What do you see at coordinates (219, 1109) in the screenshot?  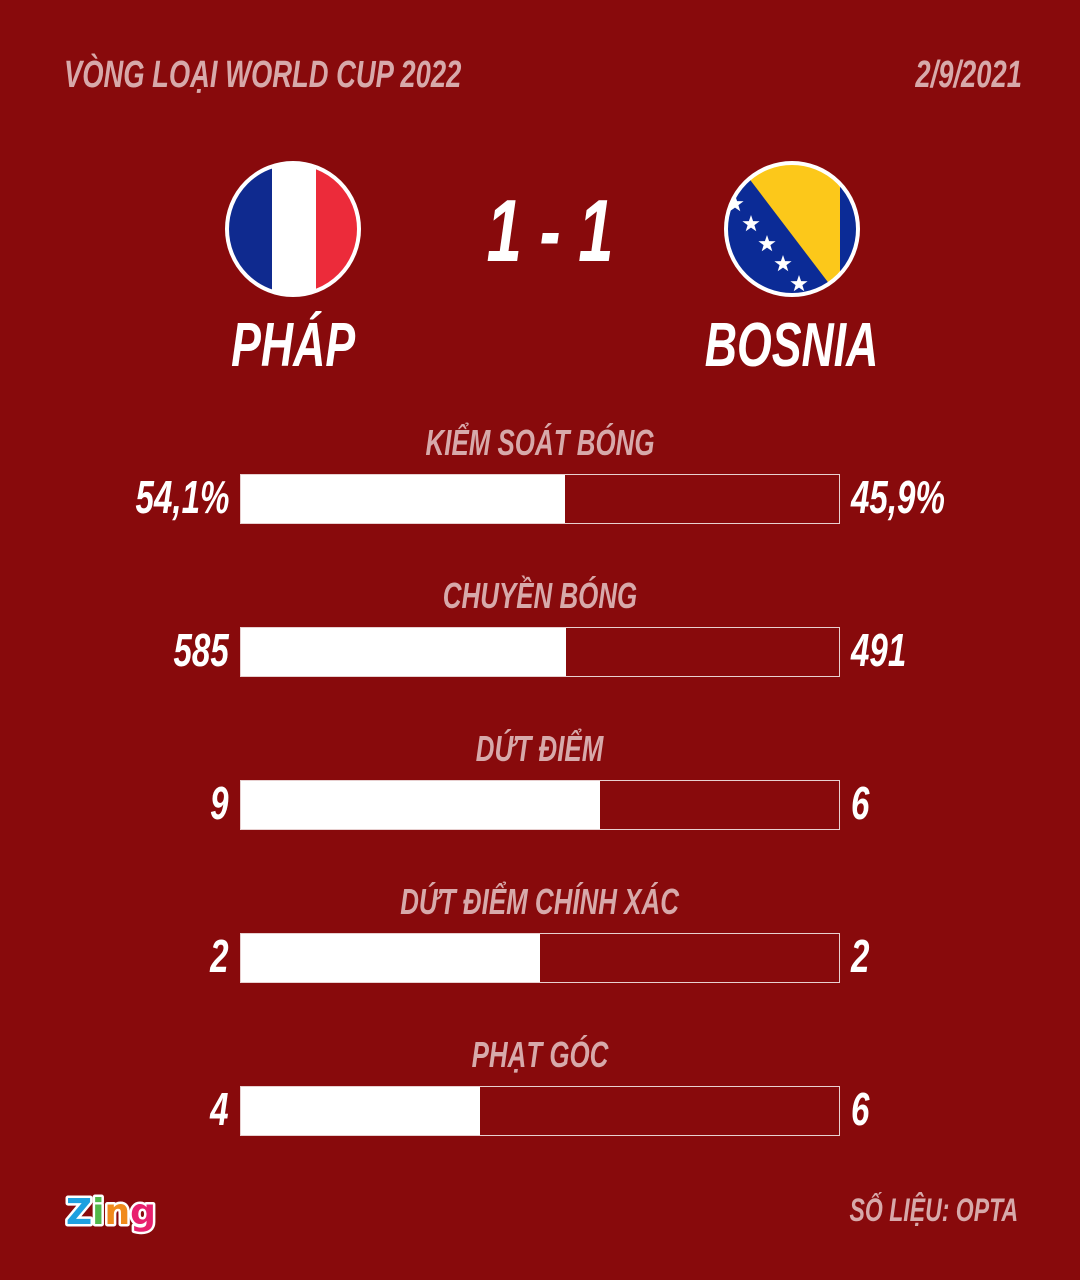 I see `home-stat-value: 4` at bounding box center [219, 1109].